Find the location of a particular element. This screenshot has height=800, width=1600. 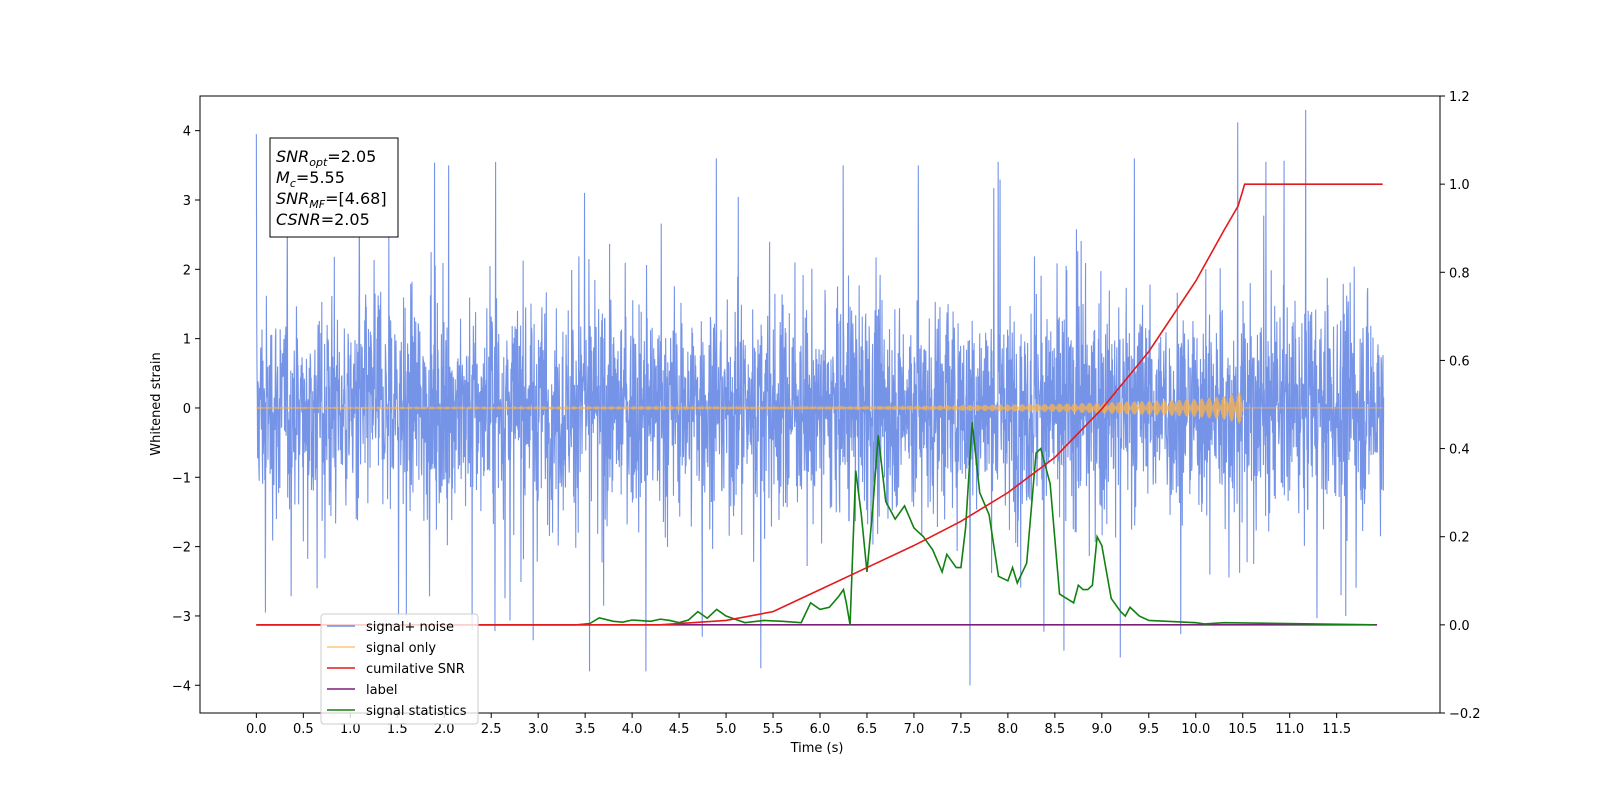

y-tick-label: −4 is located at coordinates (181, 686).